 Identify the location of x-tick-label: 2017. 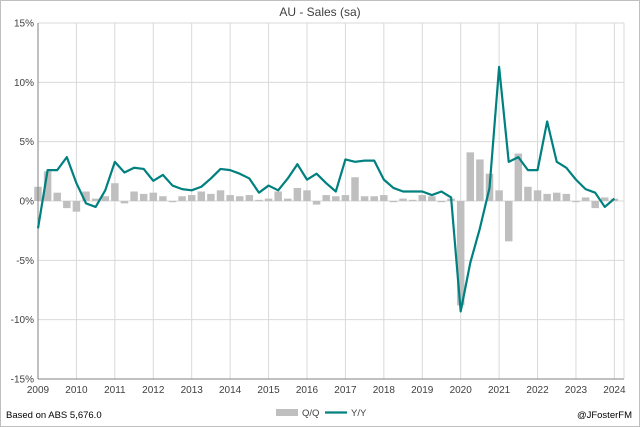
(345, 390).